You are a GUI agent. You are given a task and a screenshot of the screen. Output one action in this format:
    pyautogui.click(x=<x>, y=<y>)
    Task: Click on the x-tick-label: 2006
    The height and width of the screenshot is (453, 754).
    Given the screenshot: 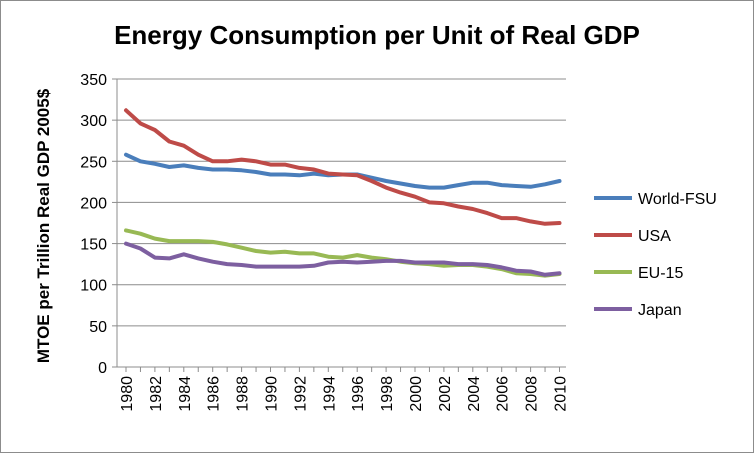 What is the action you would take?
    pyautogui.click(x=503, y=394)
    